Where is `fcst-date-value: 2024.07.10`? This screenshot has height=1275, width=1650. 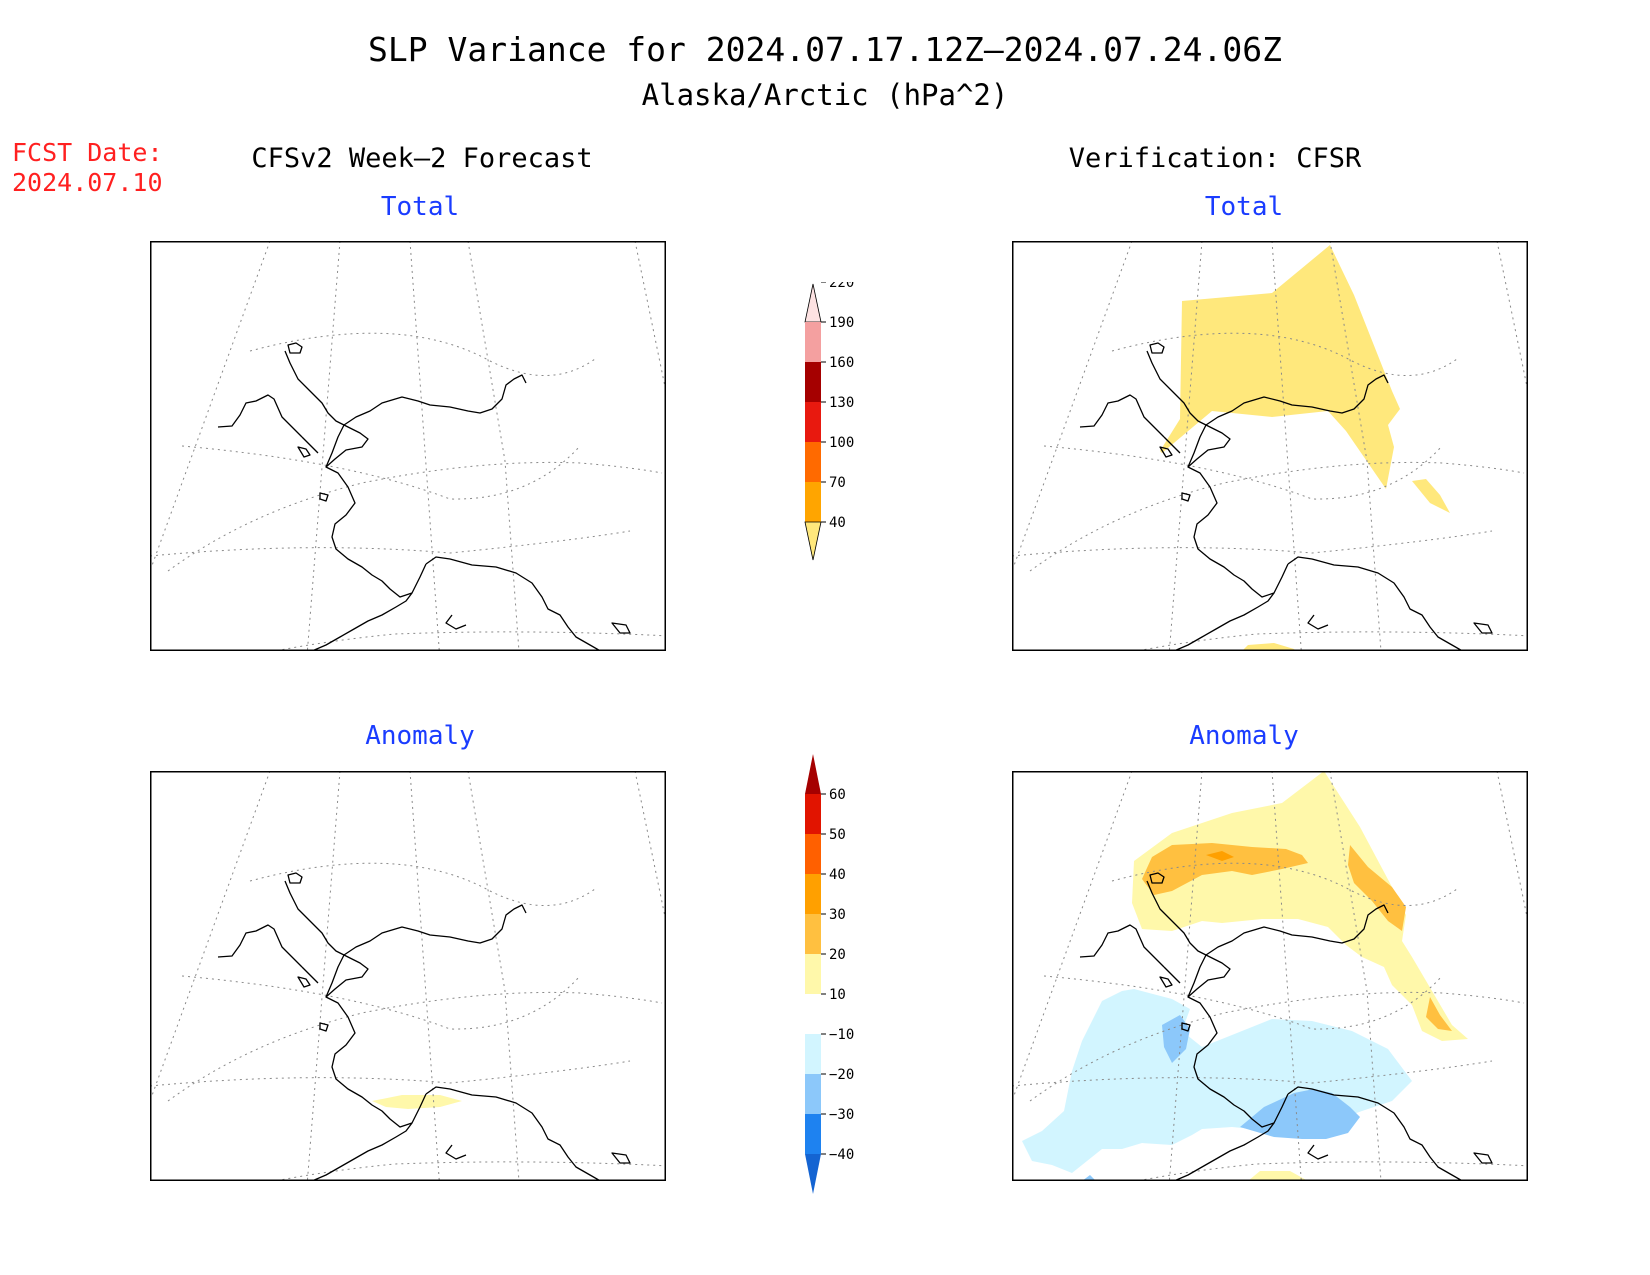 fcst-date-value: 2024.07.10 is located at coordinates (87, 182).